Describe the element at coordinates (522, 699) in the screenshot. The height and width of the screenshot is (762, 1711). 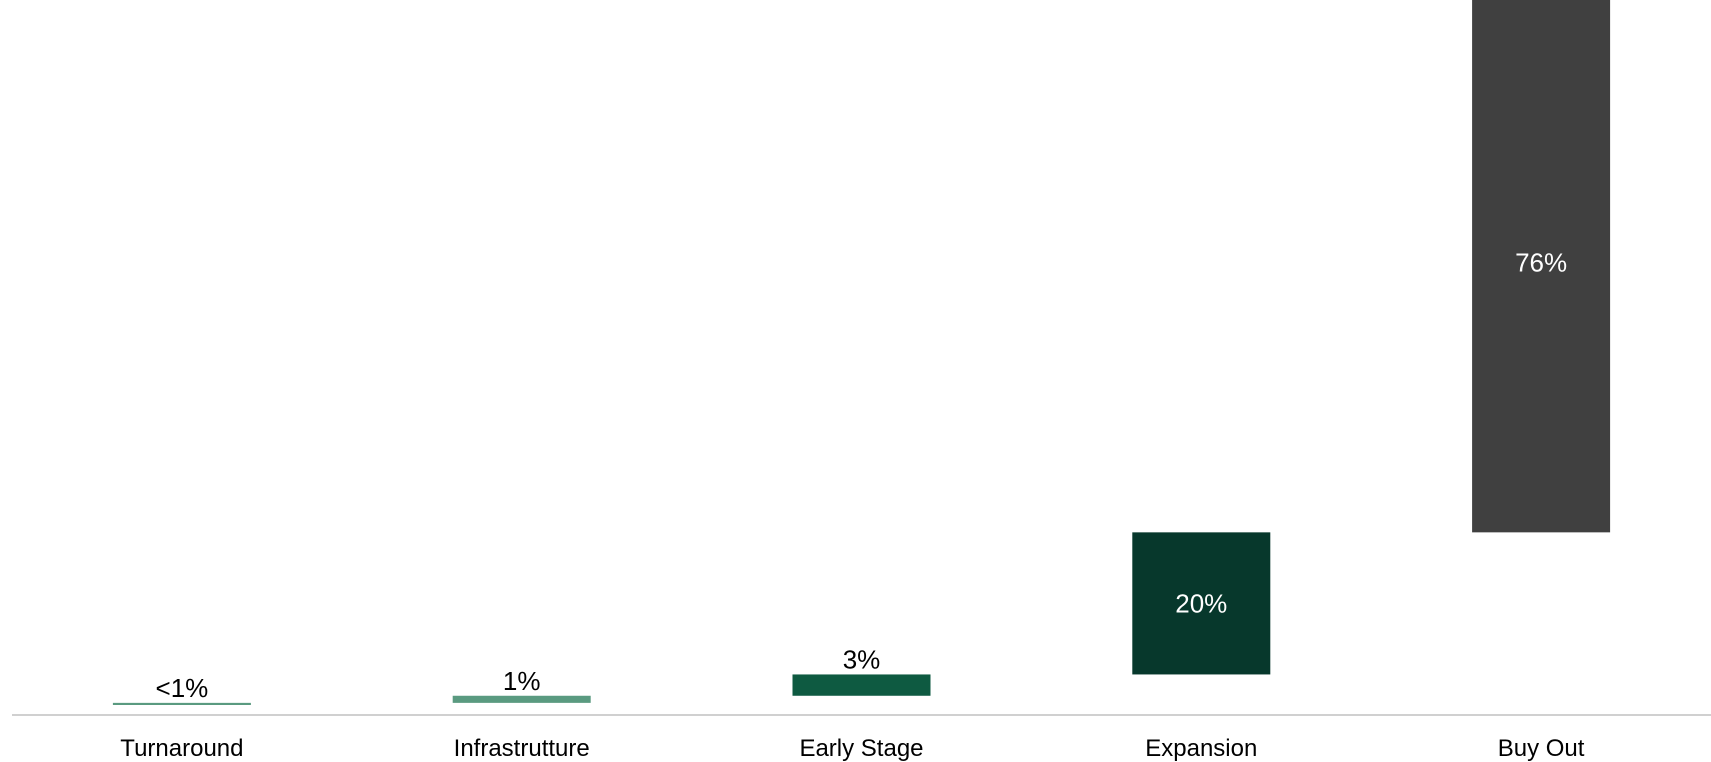
I see `bar-infrastrutture` at that location.